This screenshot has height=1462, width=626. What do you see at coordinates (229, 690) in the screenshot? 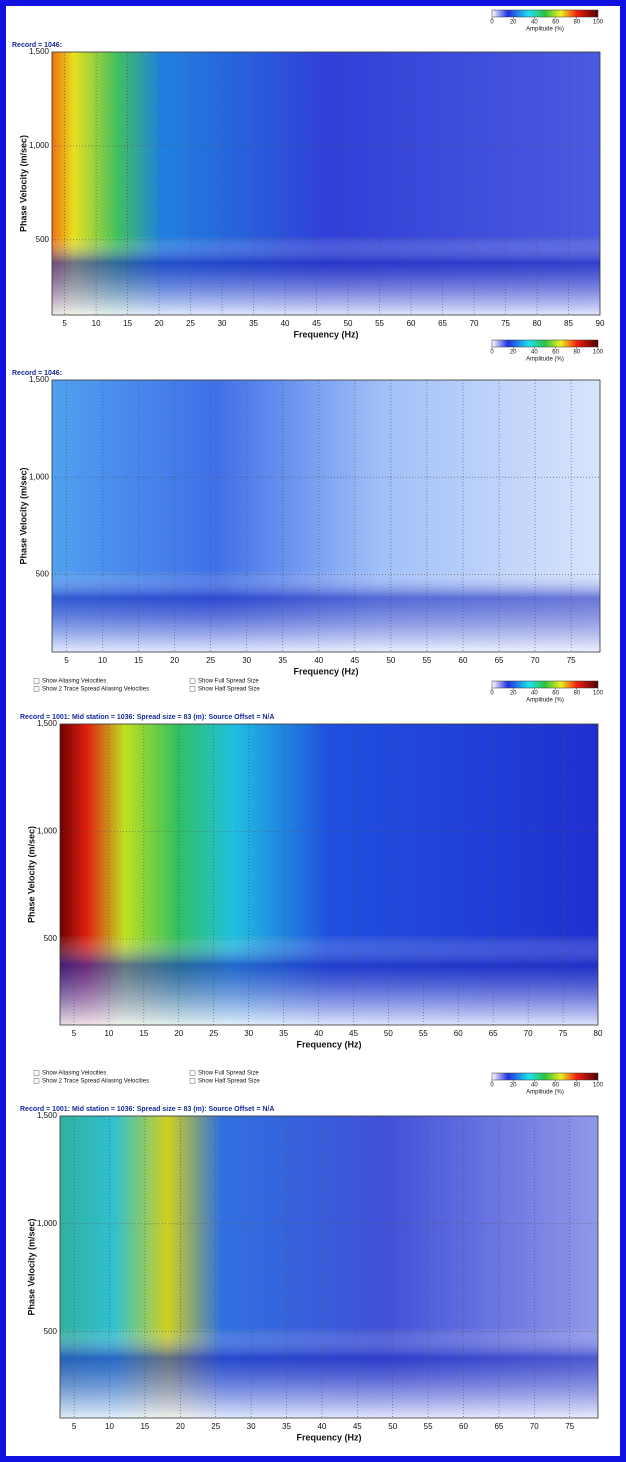
I see `checkbox-label: Show Half Spread Size` at bounding box center [229, 690].